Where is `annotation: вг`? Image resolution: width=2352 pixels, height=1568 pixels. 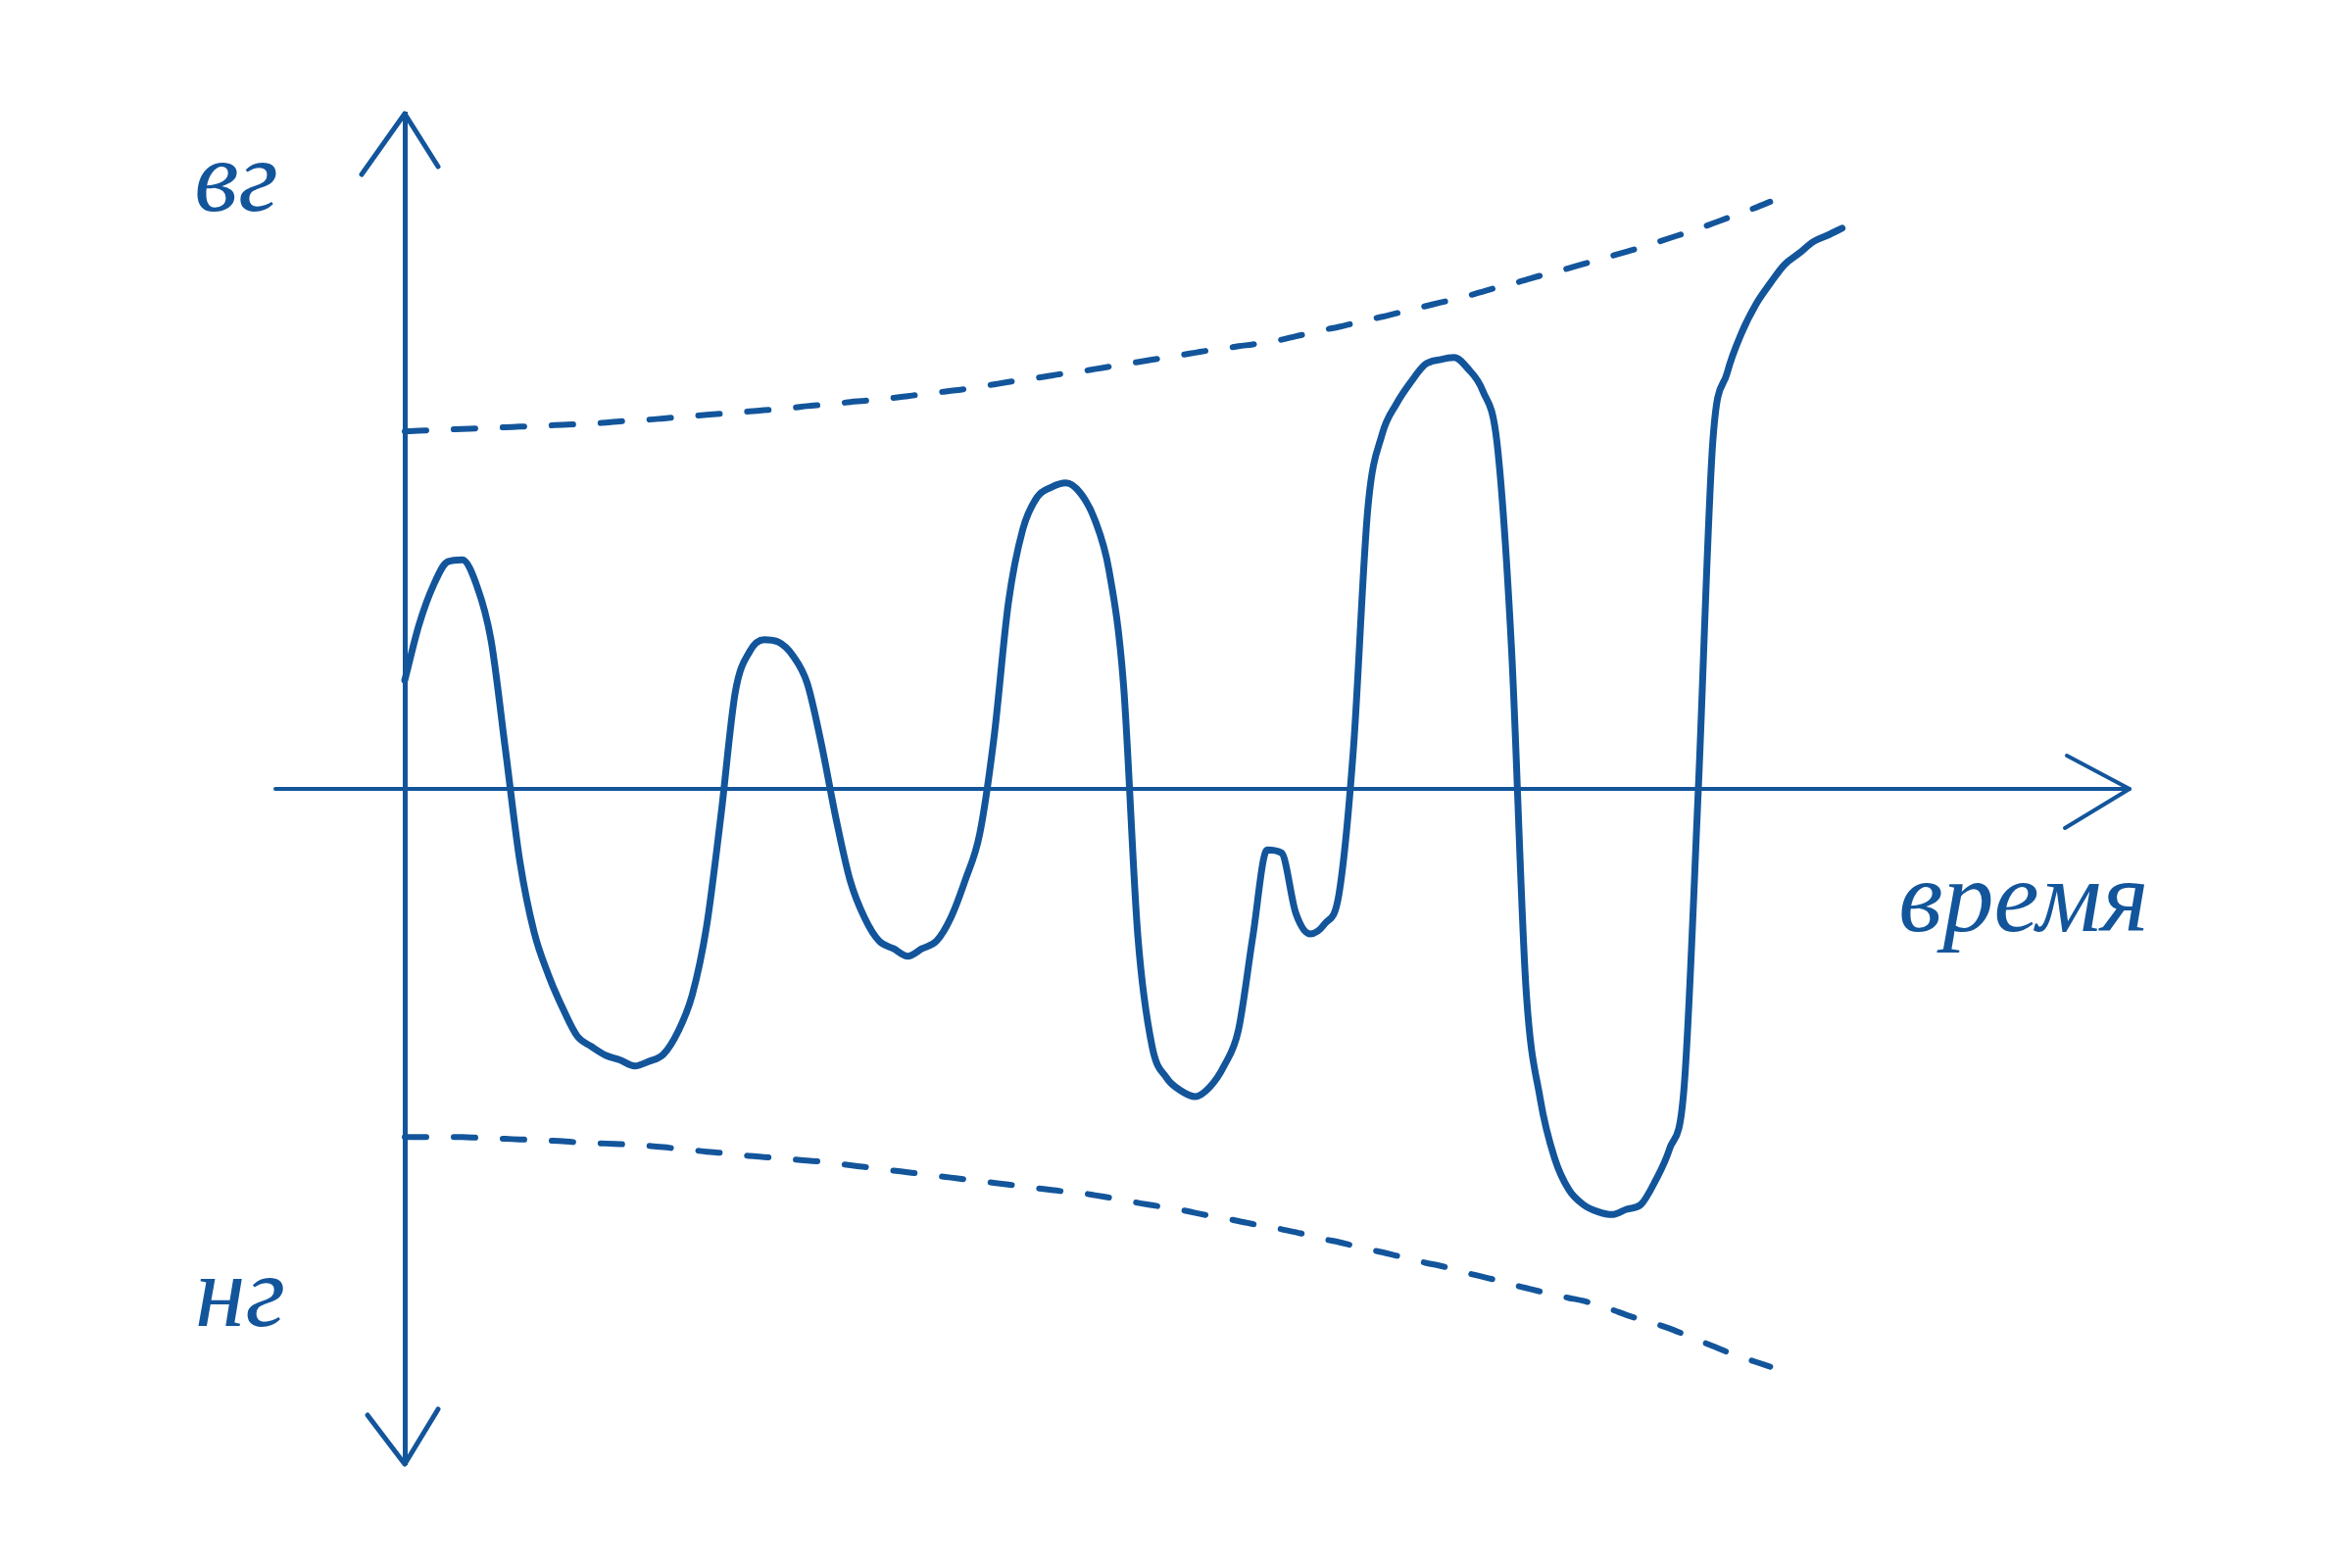 annotation: вг is located at coordinates (236, 176).